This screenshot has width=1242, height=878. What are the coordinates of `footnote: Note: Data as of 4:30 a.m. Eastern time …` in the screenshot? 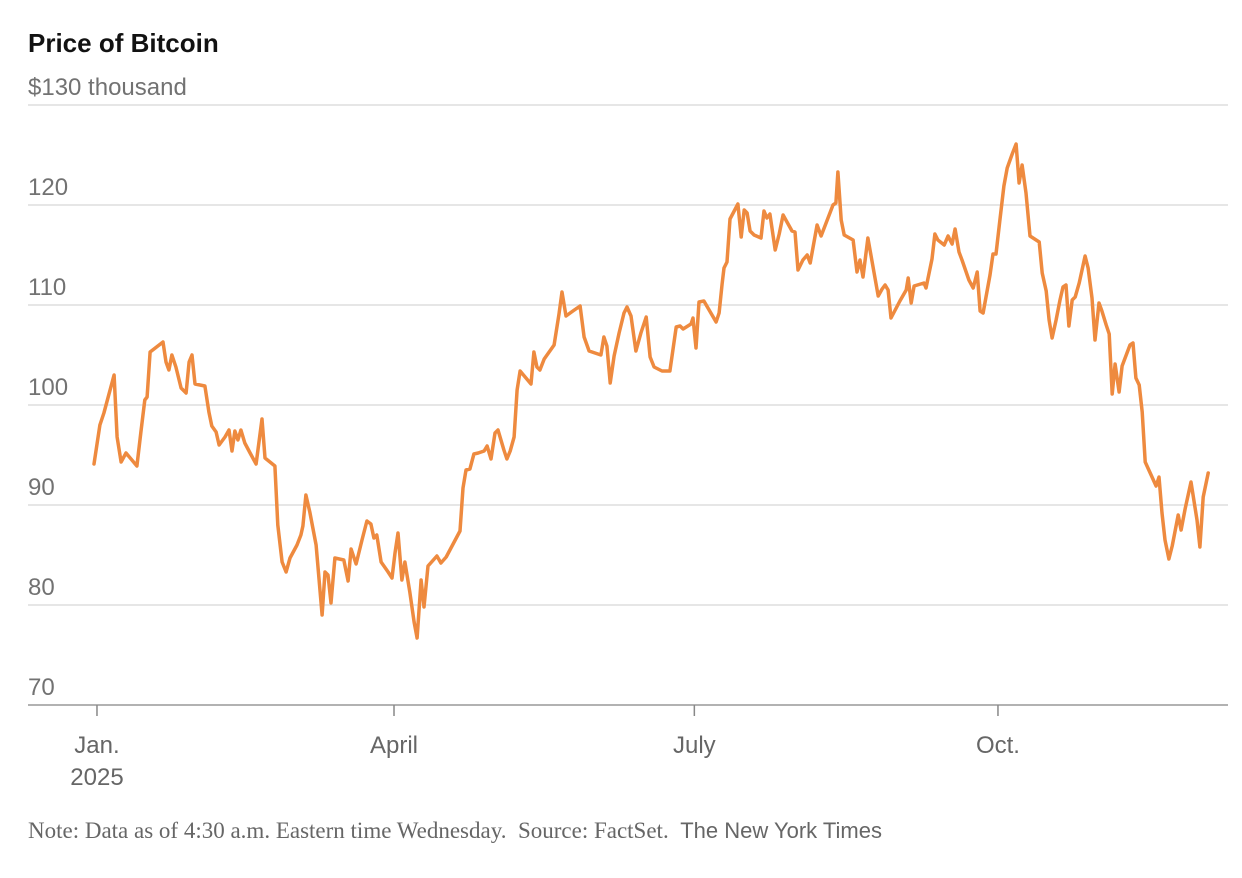 It's located at (455, 831).